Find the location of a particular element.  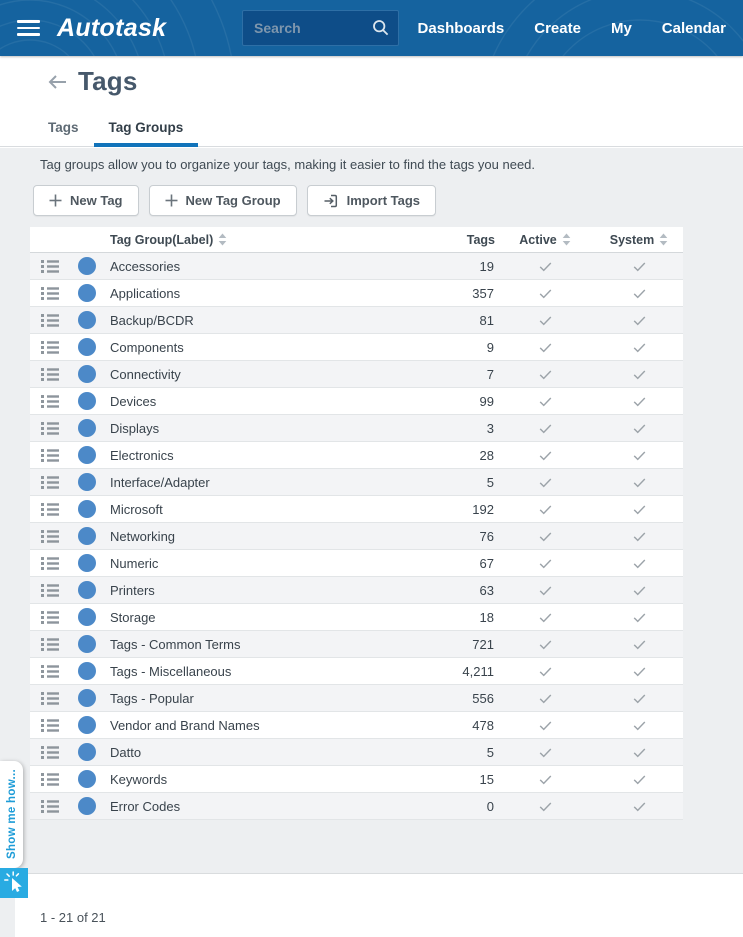

column-header-tags: Tags is located at coordinates (480, 239).